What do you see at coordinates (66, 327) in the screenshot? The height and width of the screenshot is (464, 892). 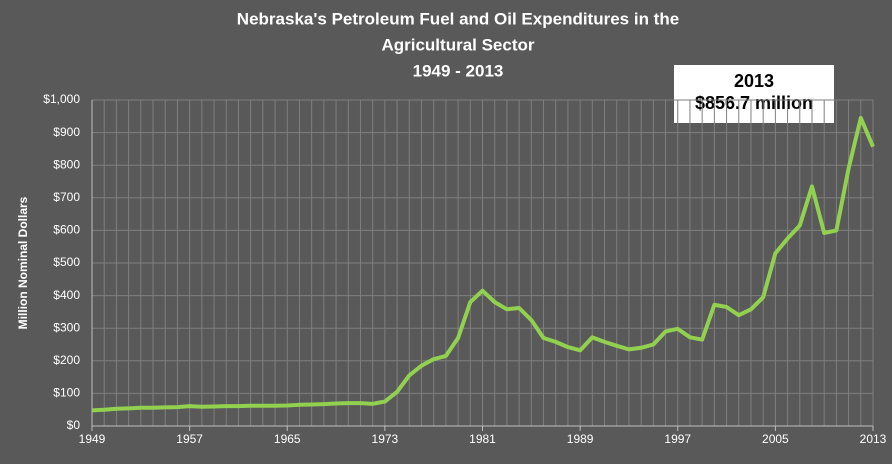 I see `y-tick-label: $300` at bounding box center [66, 327].